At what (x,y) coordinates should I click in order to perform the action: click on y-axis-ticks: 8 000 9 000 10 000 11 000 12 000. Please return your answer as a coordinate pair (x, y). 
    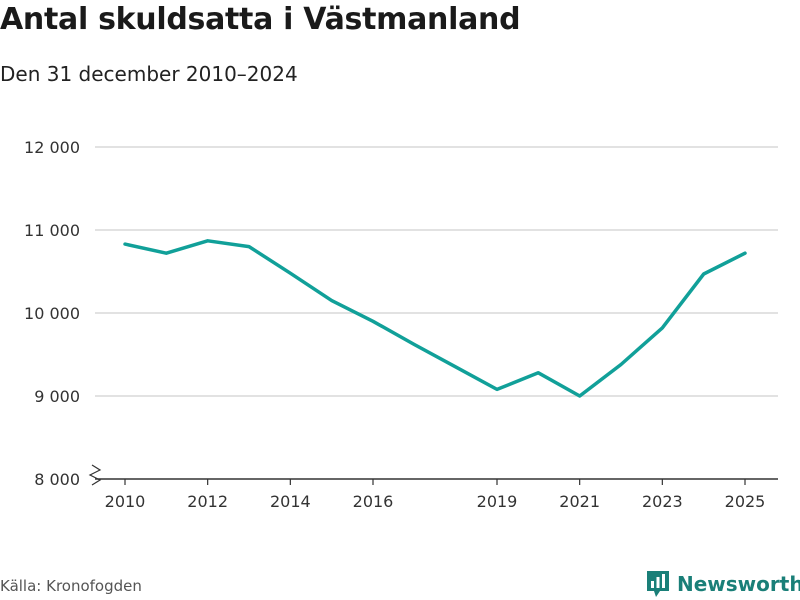
    Looking at the image, I should click on (52, 313).